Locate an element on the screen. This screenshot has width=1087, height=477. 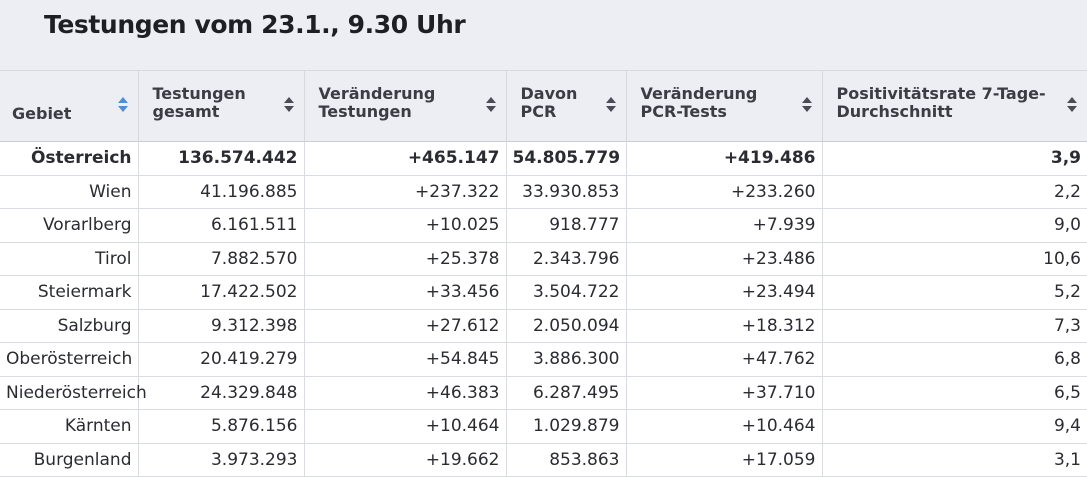
cell-veraenderung-testungen: +465.147 is located at coordinates (405, 158).